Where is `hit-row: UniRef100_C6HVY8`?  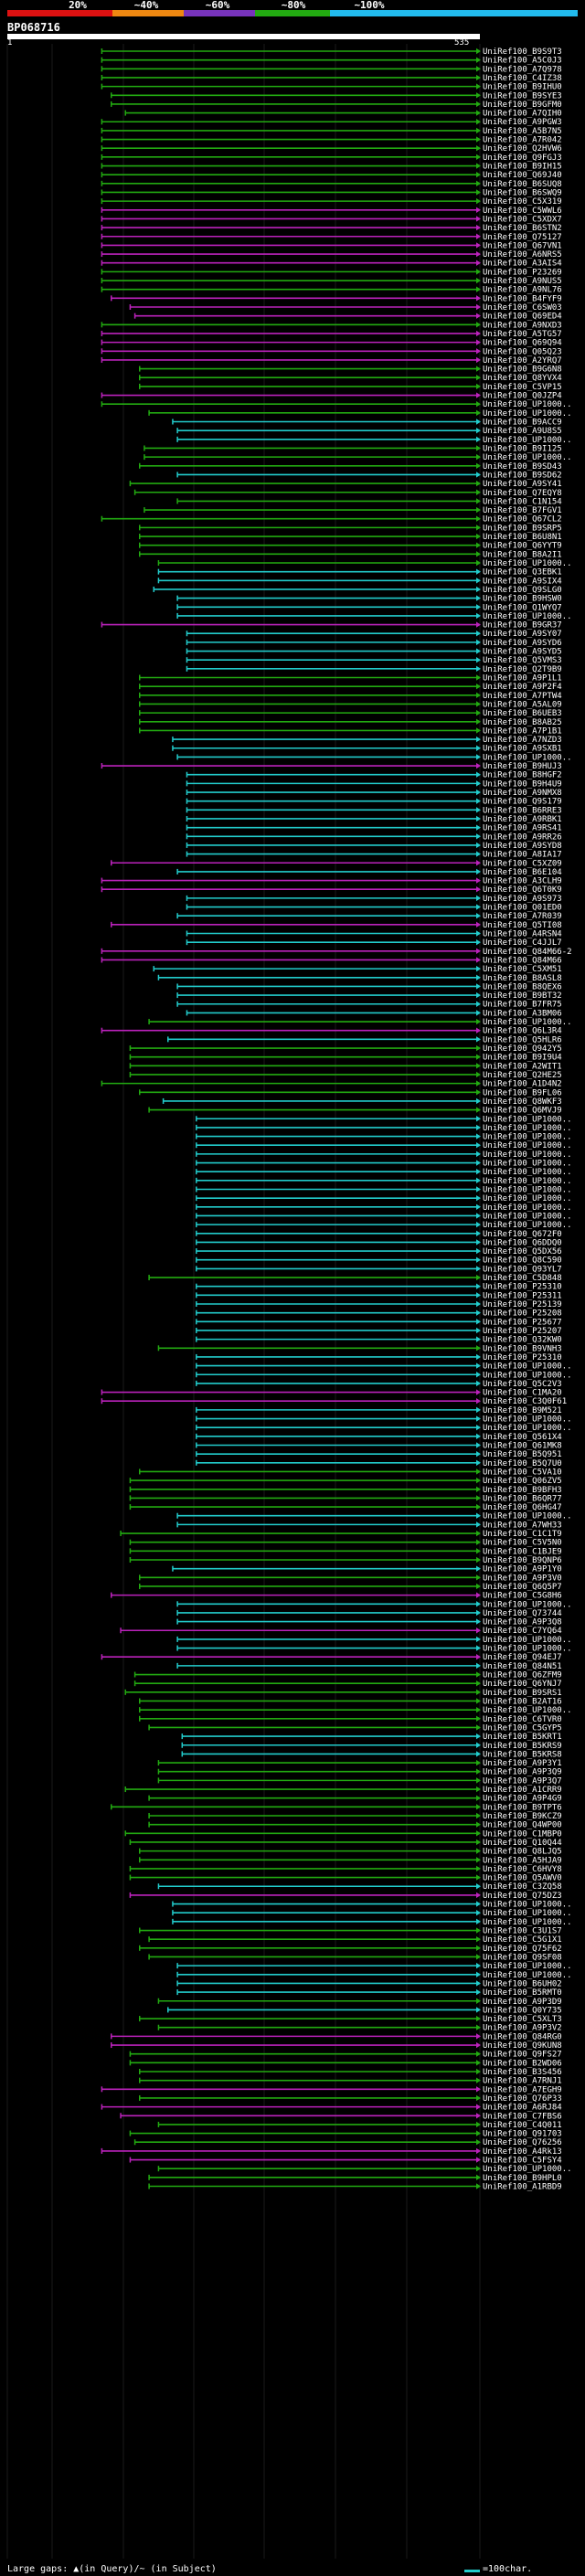
hit-row: UniRef100_C6HVY8 is located at coordinates (345, 1869).